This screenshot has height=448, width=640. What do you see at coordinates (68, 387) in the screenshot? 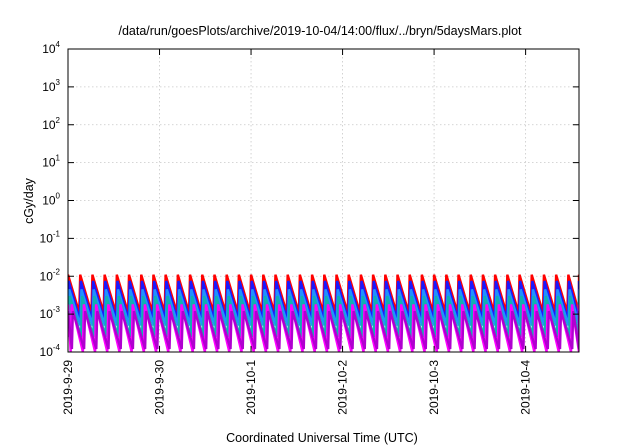
I see `x-tick-label: 2019-9-29` at bounding box center [68, 387].